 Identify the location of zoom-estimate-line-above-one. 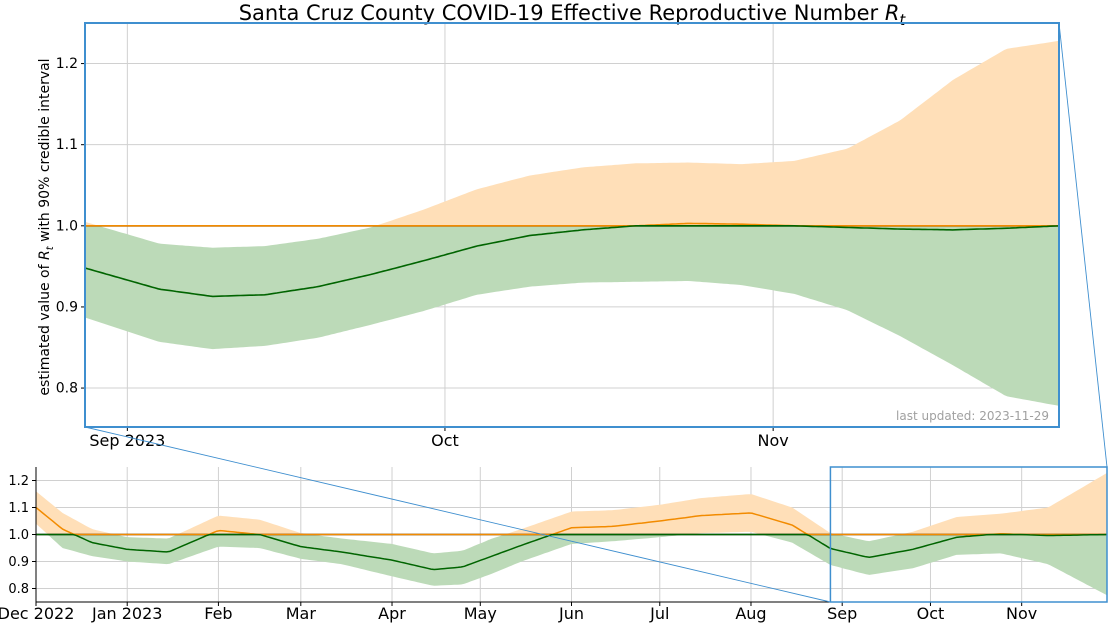
(572, 224).